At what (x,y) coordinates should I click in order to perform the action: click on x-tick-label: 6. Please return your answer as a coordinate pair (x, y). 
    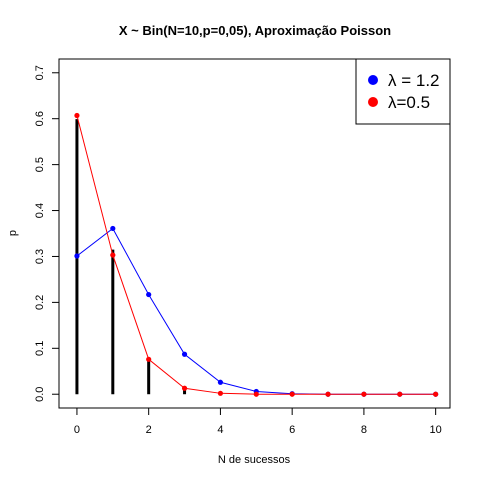
    Looking at the image, I should click on (292, 430).